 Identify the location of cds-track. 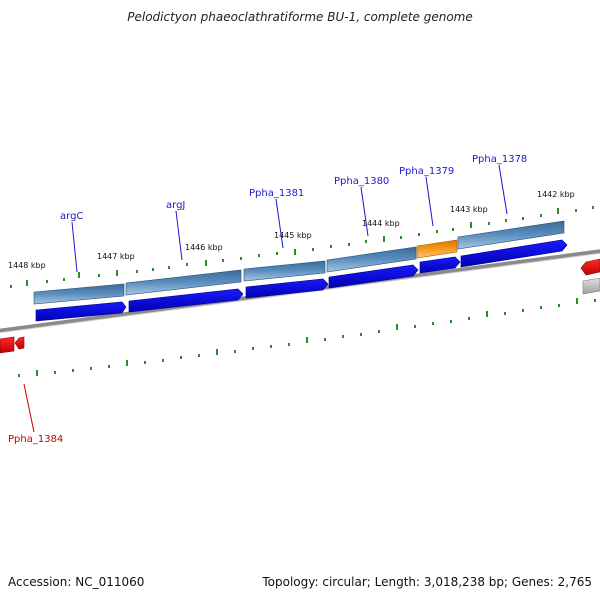
(299, 262).